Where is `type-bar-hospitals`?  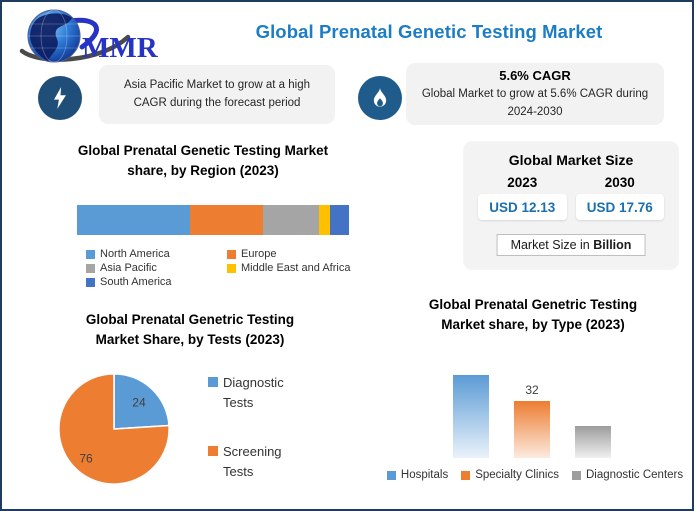
type-bar-hospitals is located at coordinates (471, 416).